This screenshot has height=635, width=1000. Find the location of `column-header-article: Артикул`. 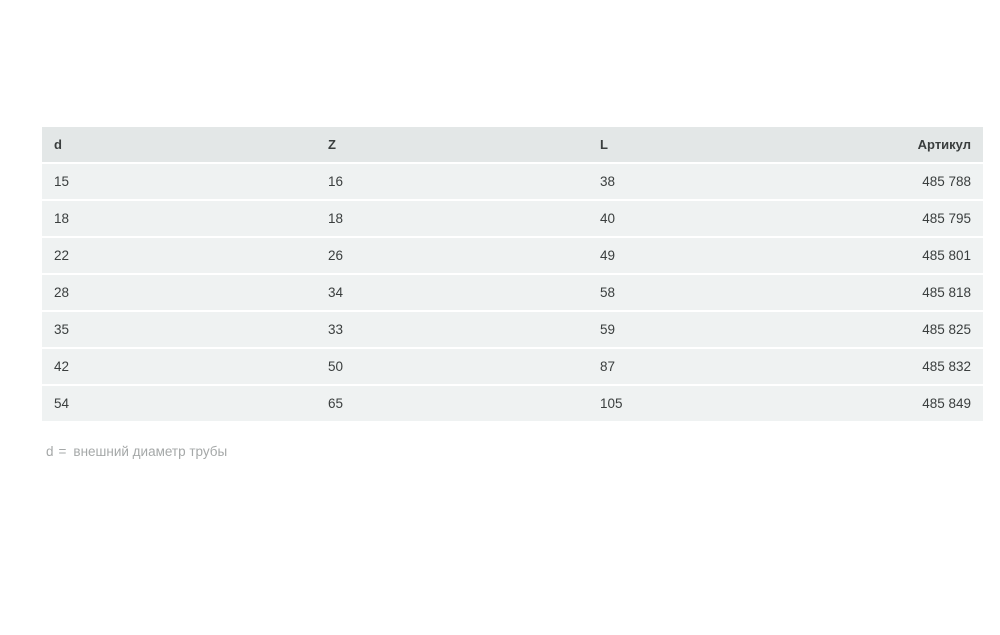

column-header-article: Артикул is located at coordinates (921, 144).